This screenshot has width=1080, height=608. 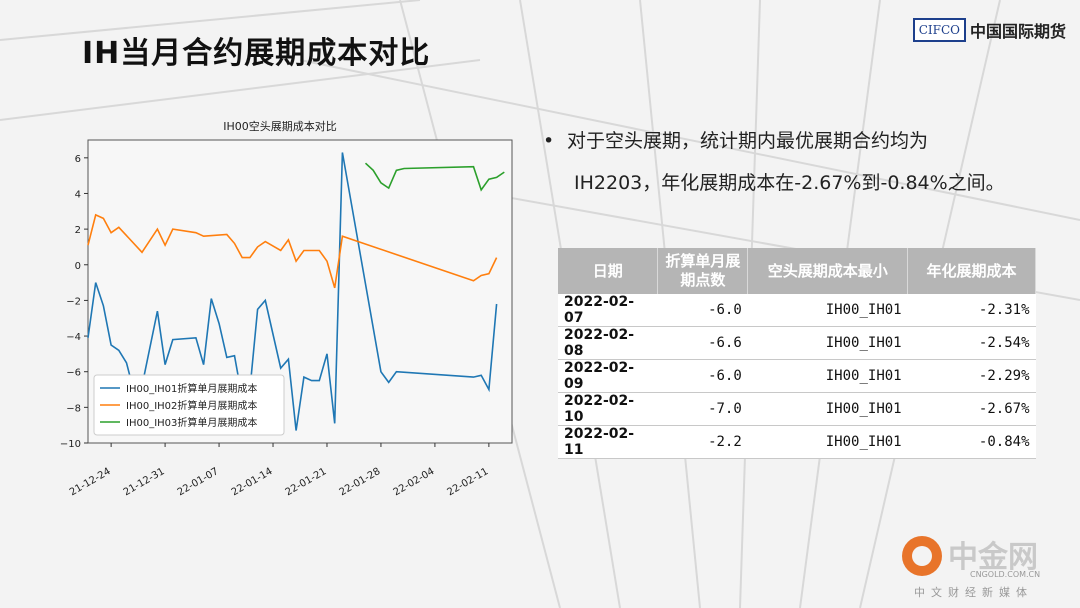 I want to click on x-tick-label: 22-01-14, so click(x=252, y=482).